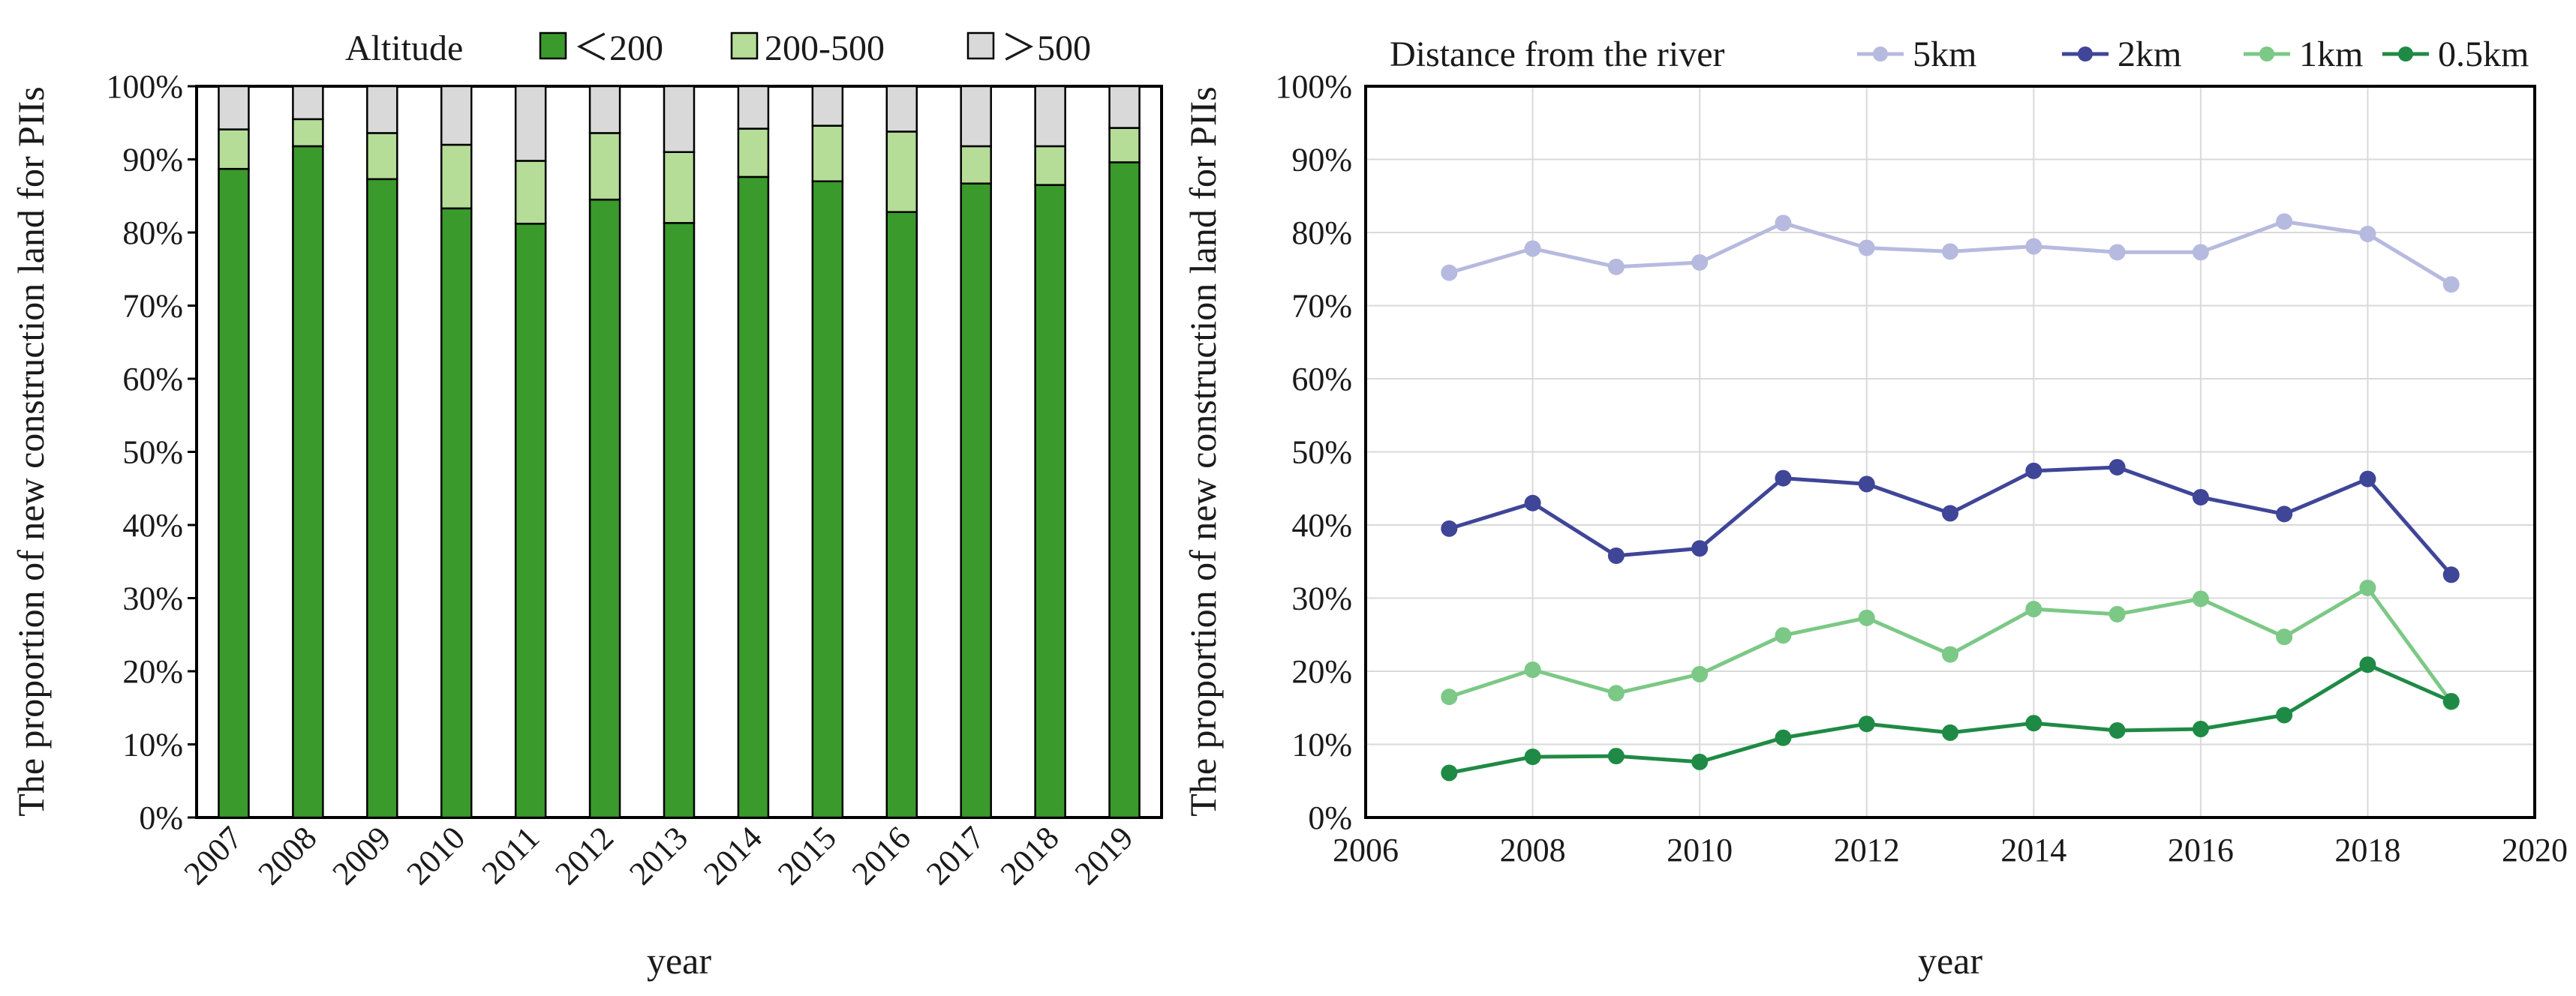 This screenshot has width=2576, height=996. What do you see at coordinates (511, 855) in the screenshot?
I see `bar-x-tick-label: 2011` at bounding box center [511, 855].